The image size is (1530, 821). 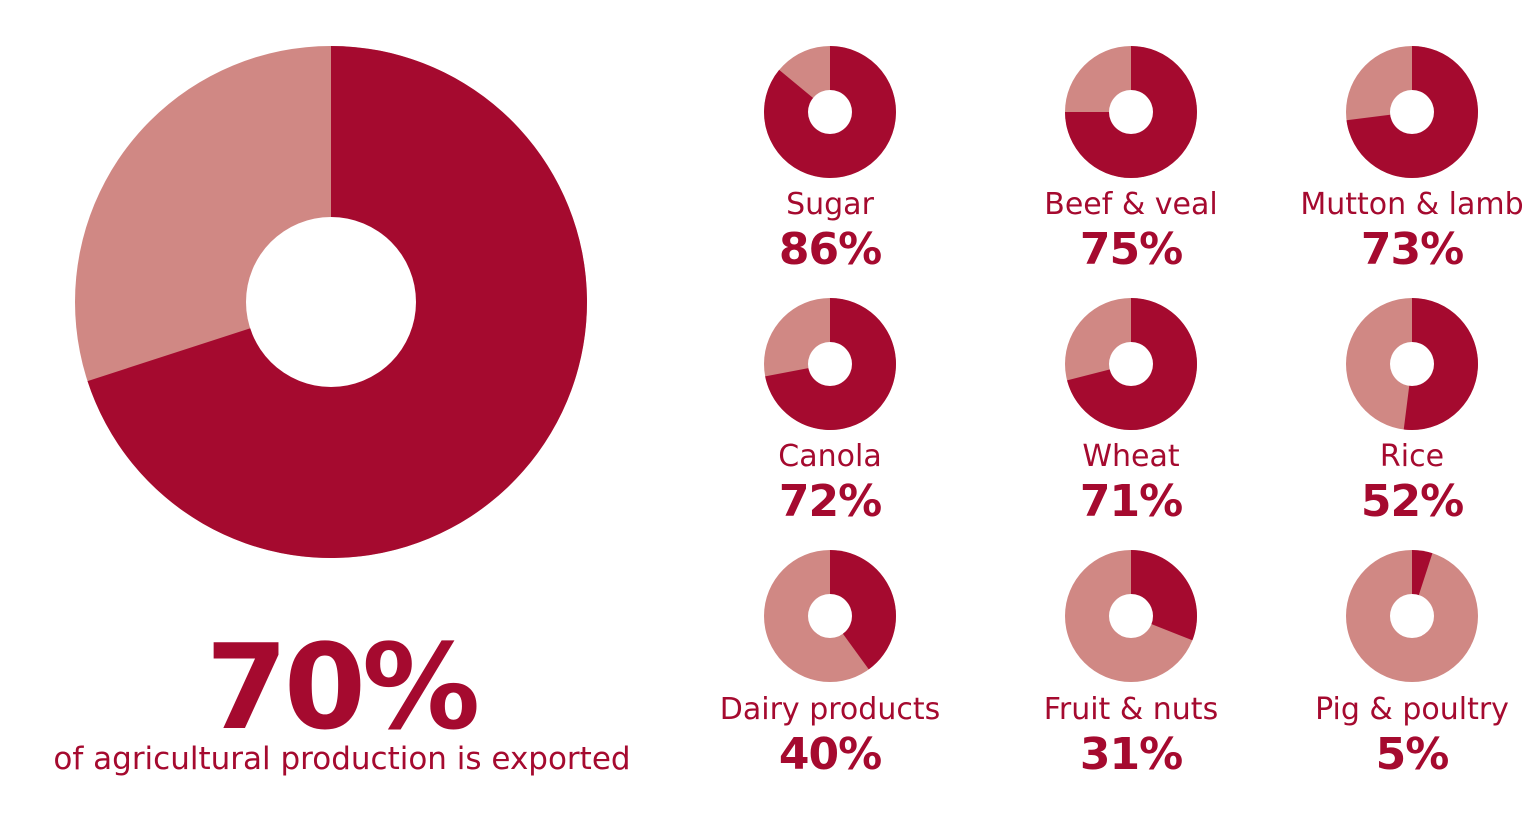 I want to click on donut-sugar, so click(x=830, y=112).